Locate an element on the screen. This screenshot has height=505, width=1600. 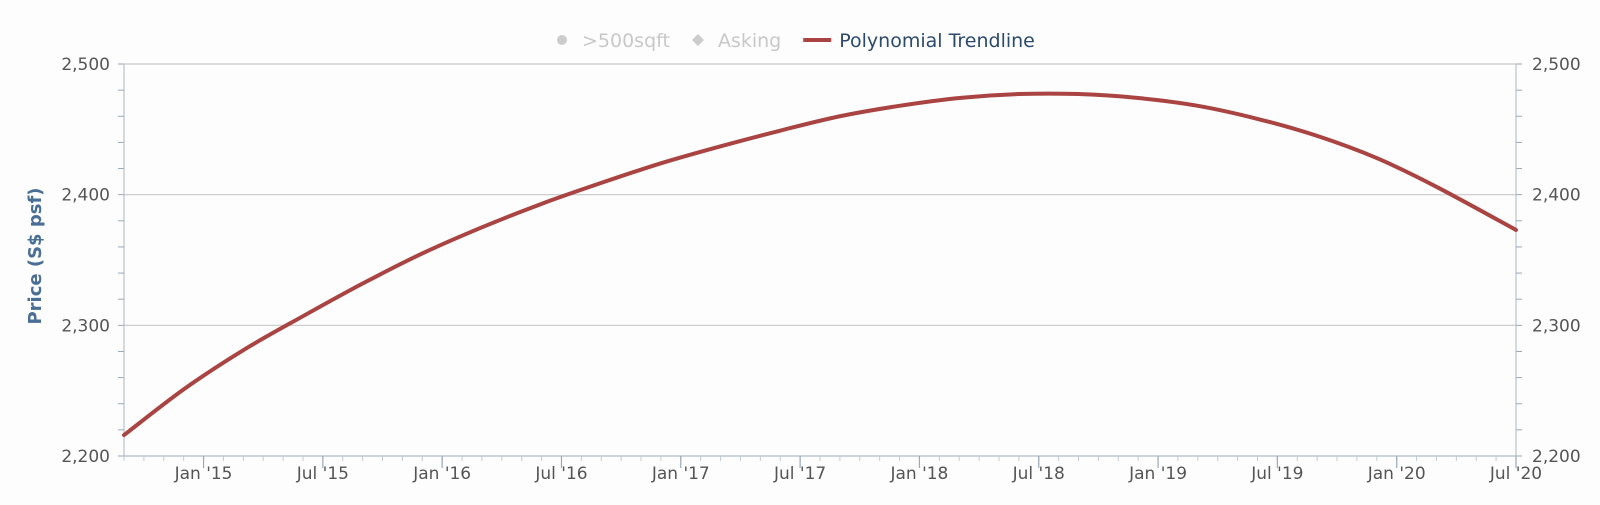
x-tick-label: Jul '19 is located at coordinates (1276, 474).